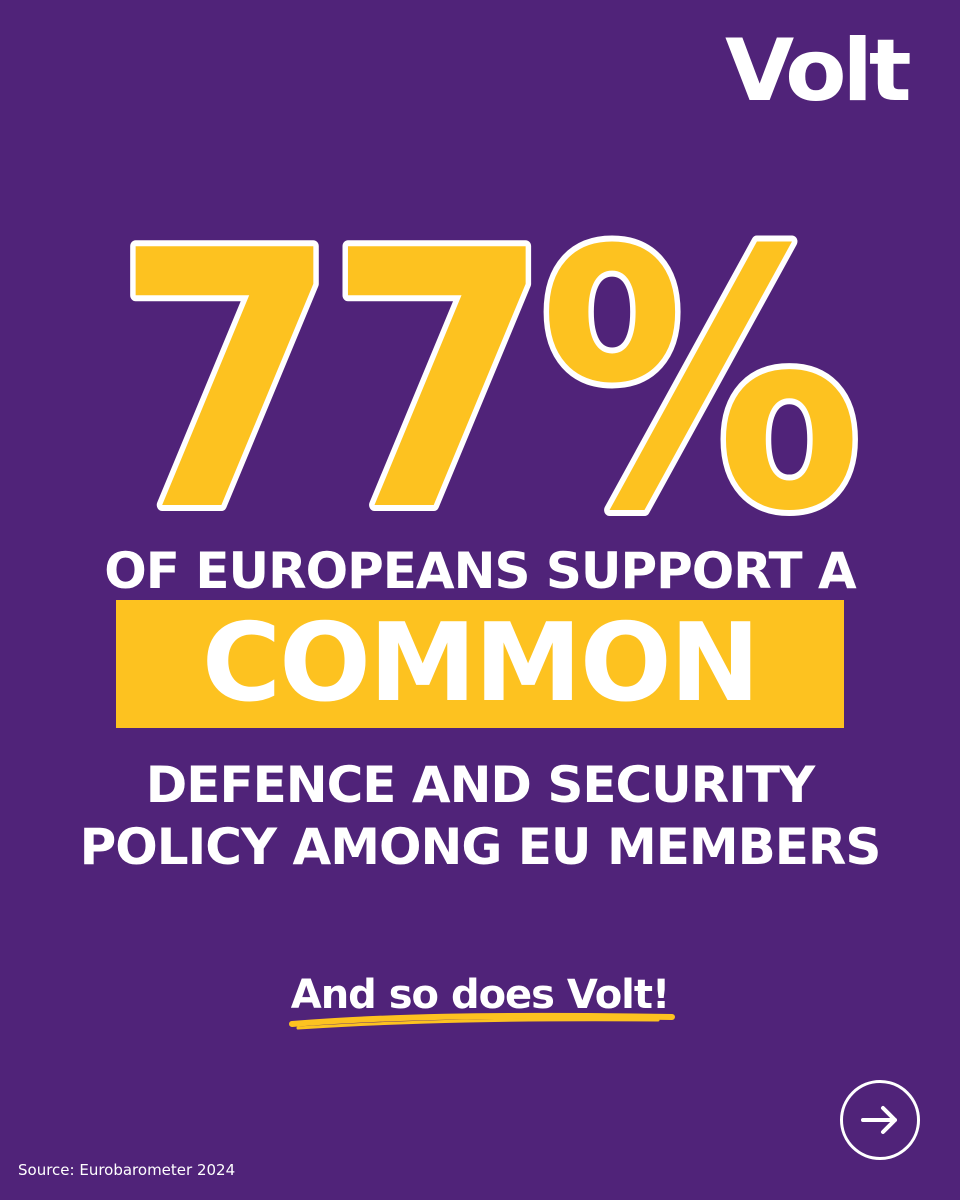  I want to click on next-slide-button, so click(880, 1120).